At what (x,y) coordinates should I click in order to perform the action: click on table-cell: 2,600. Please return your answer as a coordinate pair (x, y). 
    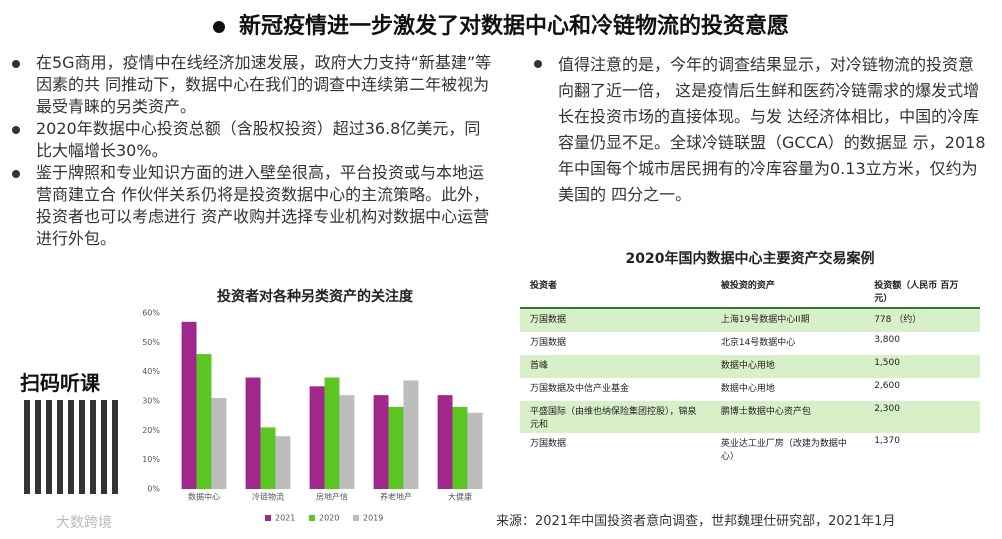
    Looking at the image, I should click on (887, 386).